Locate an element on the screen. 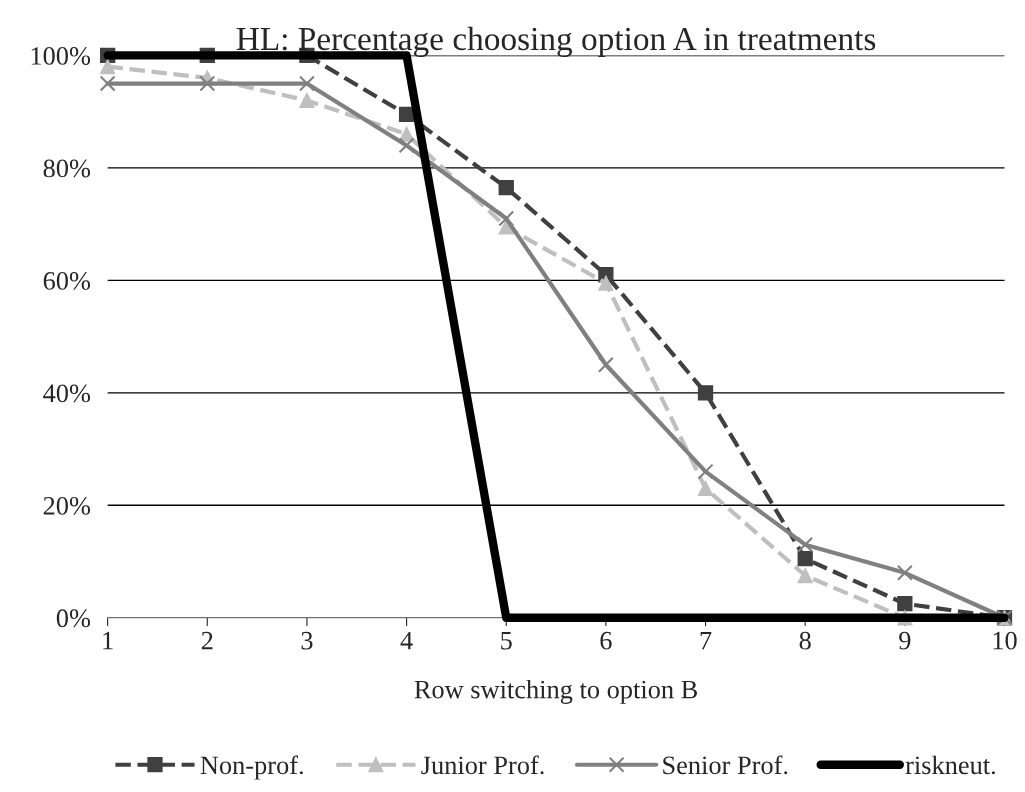 The height and width of the screenshot is (792, 1025). y-tick-label: 20% is located at coordinates (67, 505).